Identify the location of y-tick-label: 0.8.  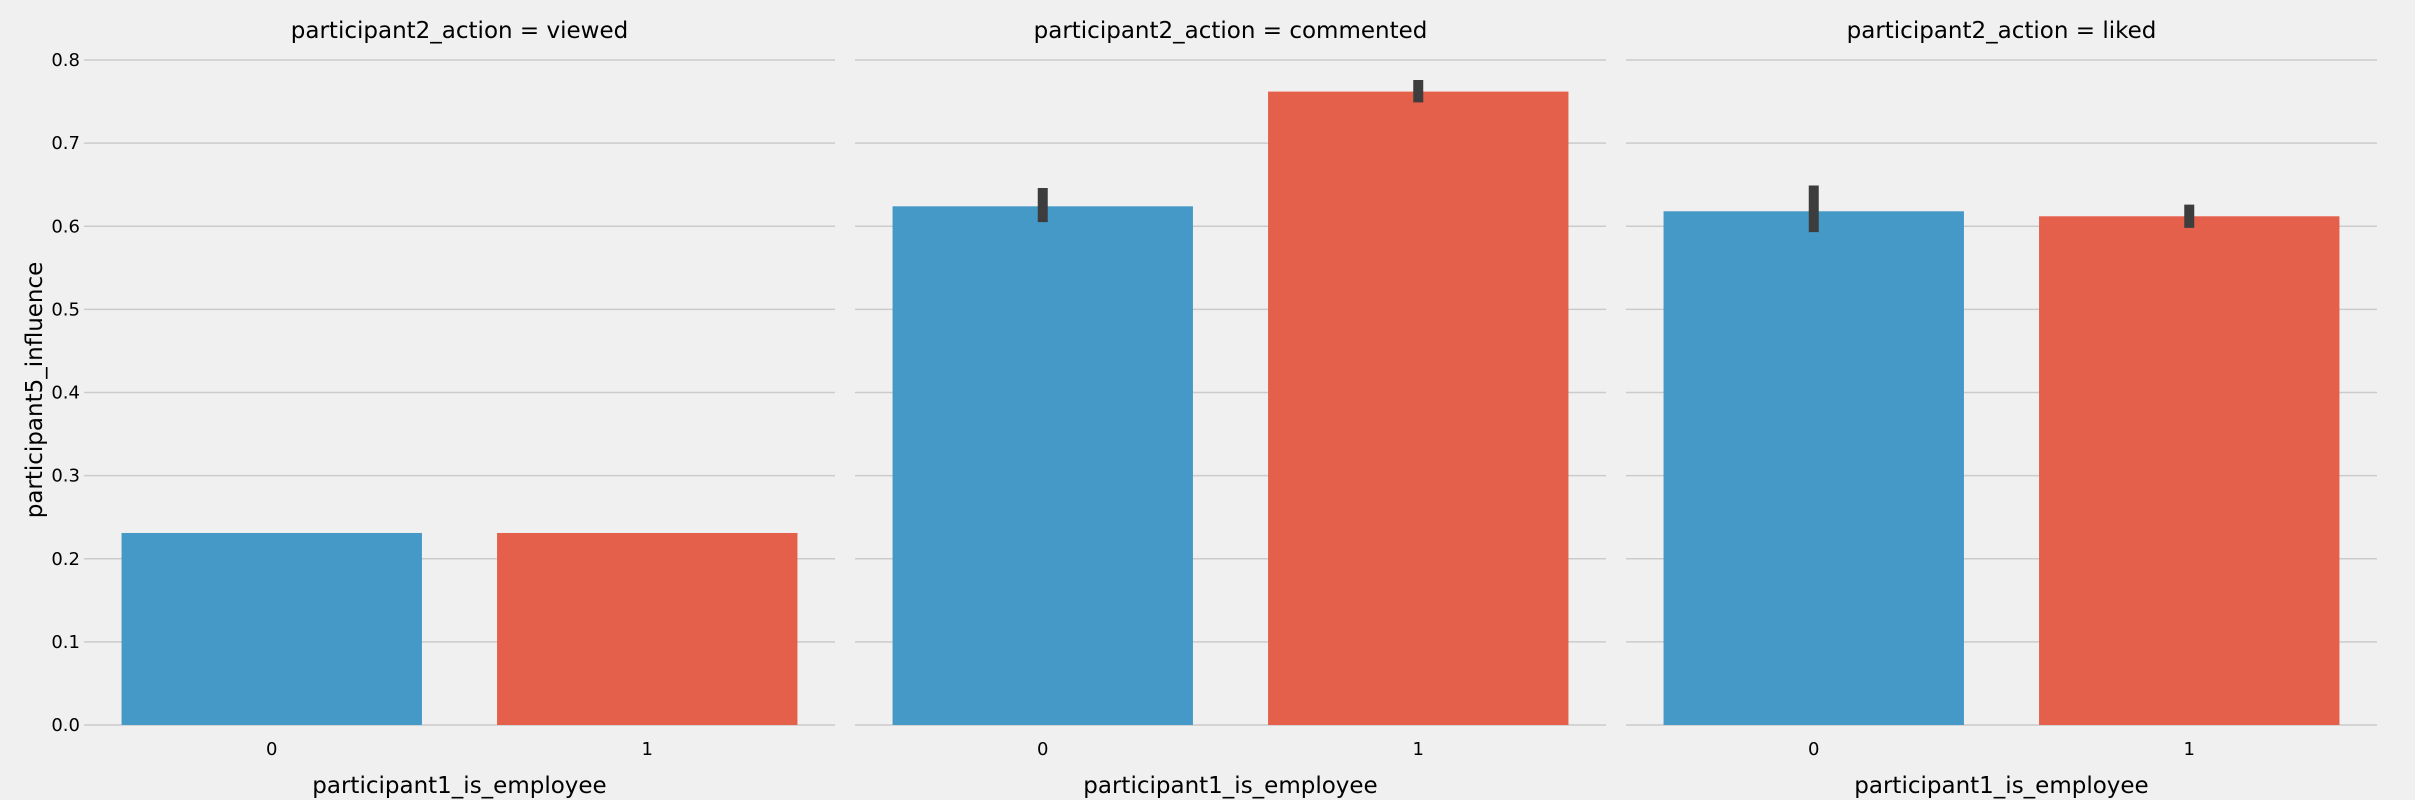
(65, 60).